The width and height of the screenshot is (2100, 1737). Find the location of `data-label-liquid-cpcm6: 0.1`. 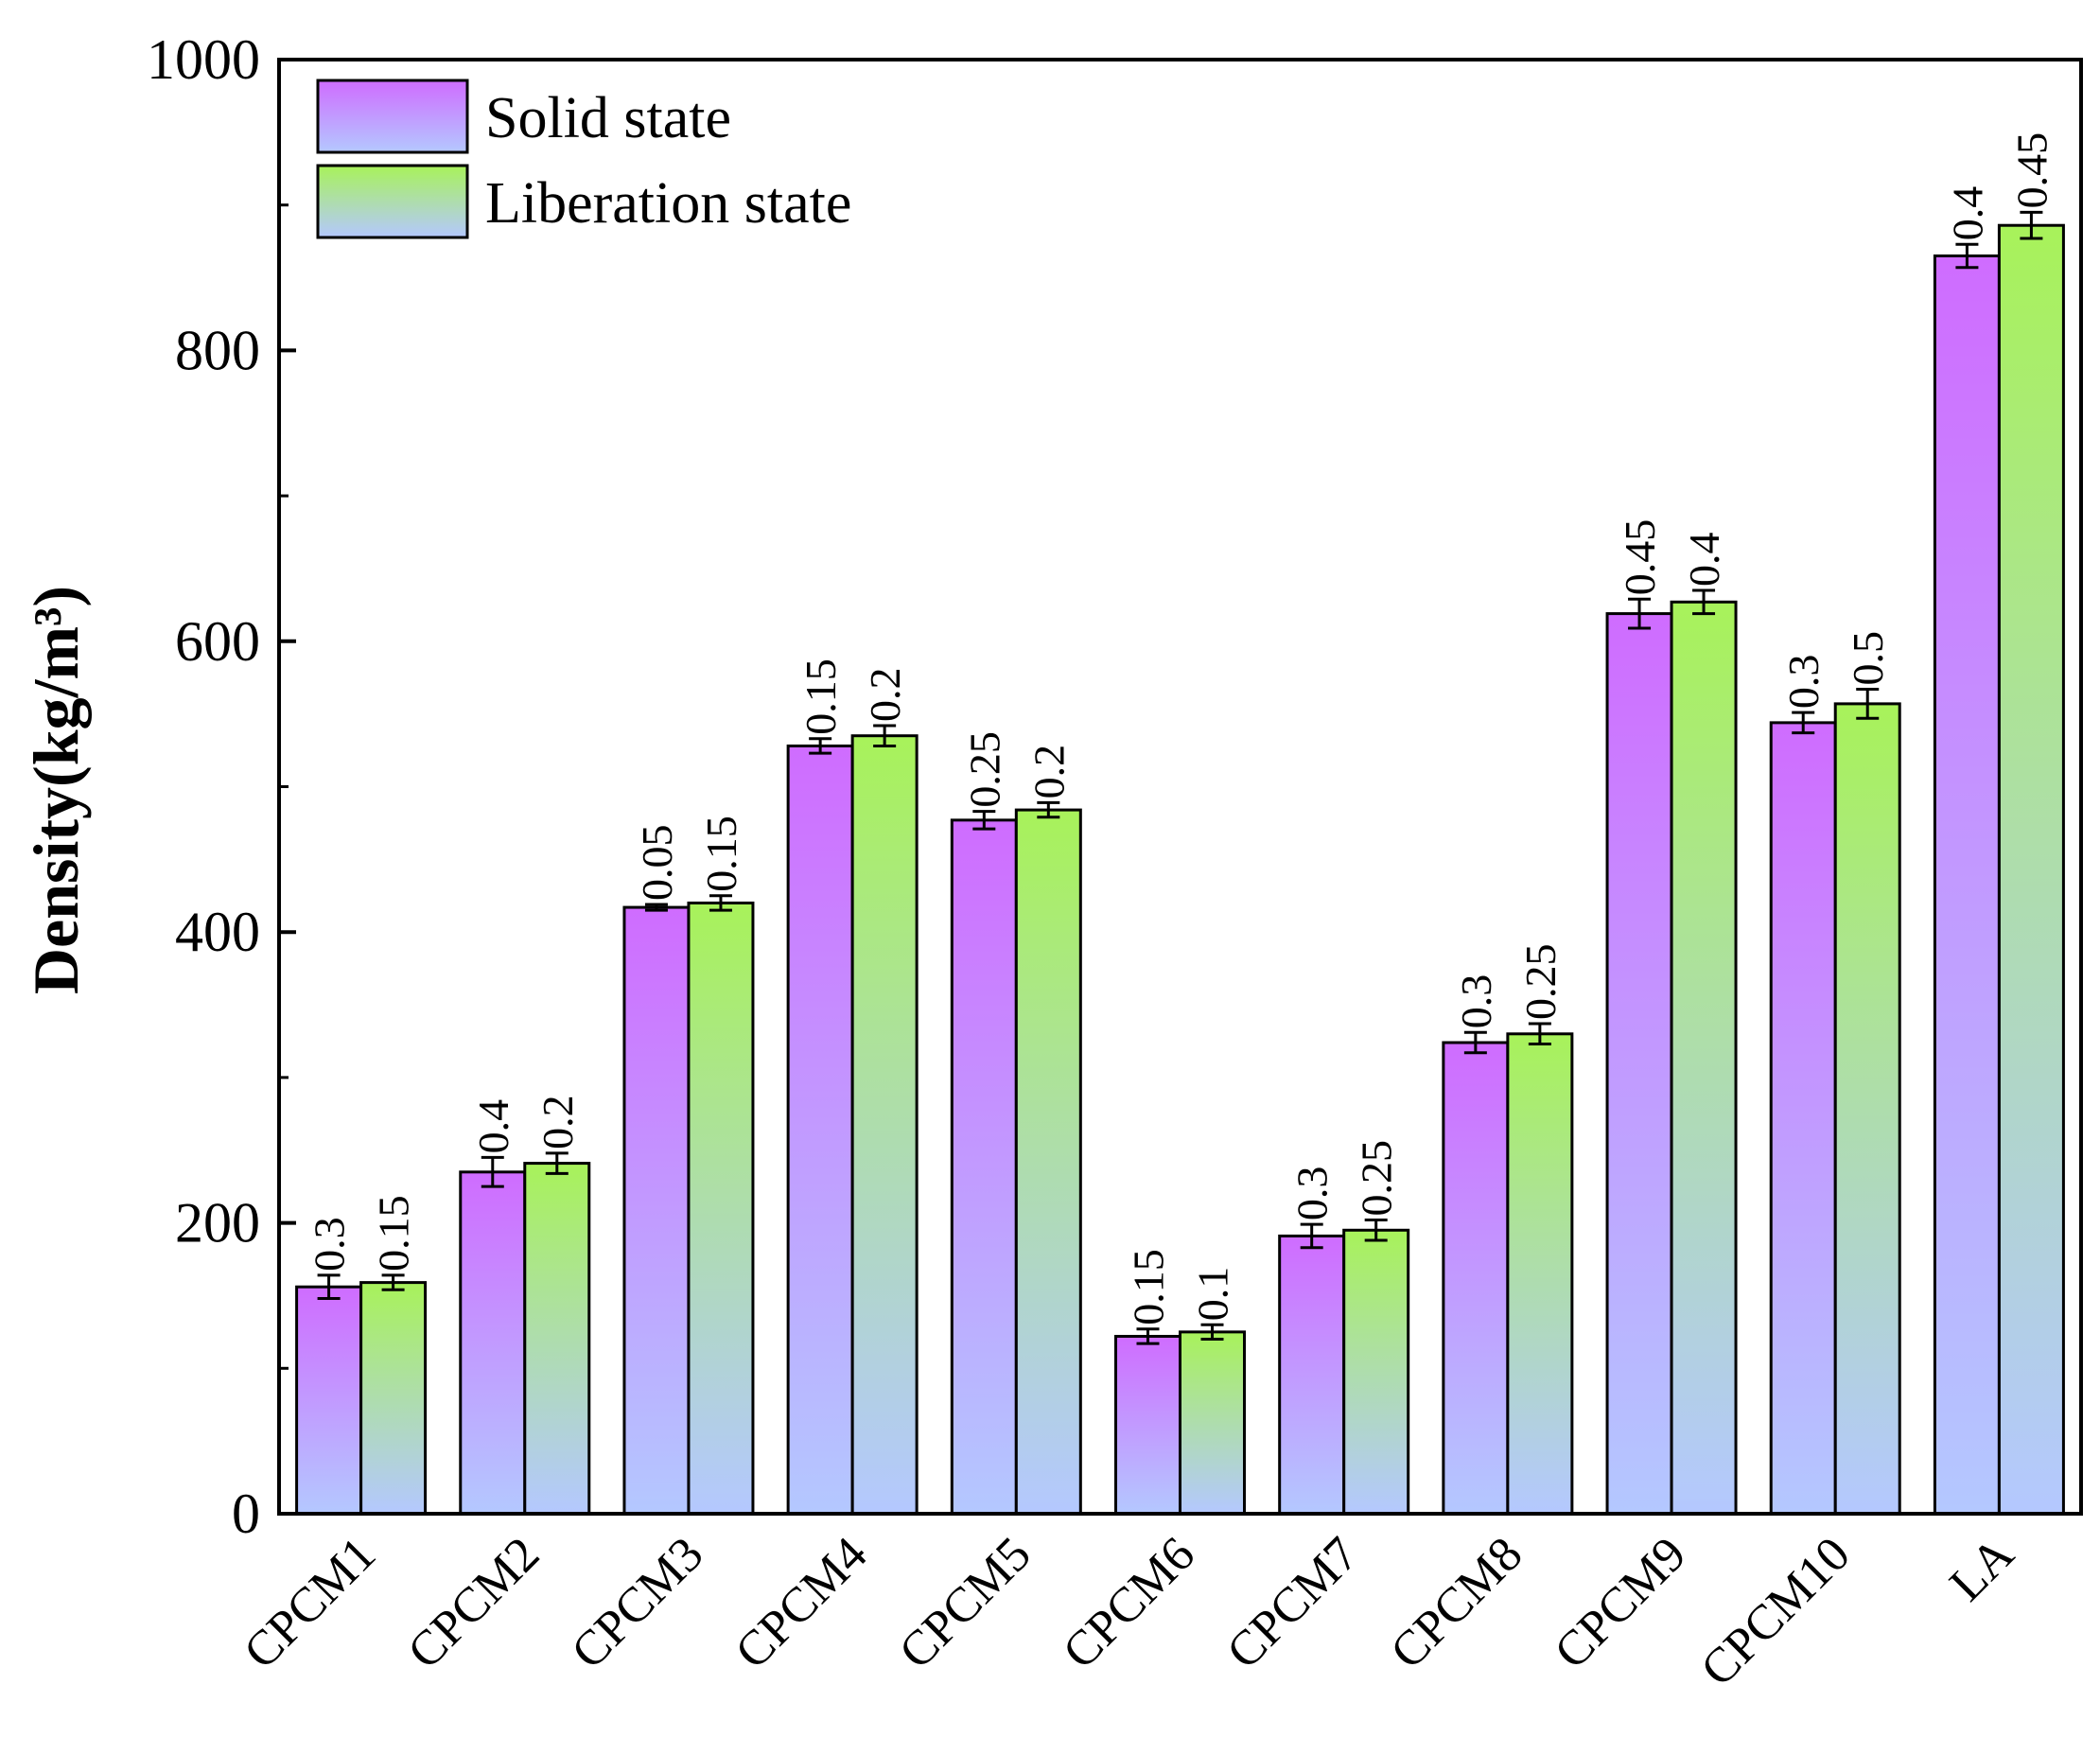

data-label-liquid-cpcm6: 0.1 is located at coordinates (1213, 1294).